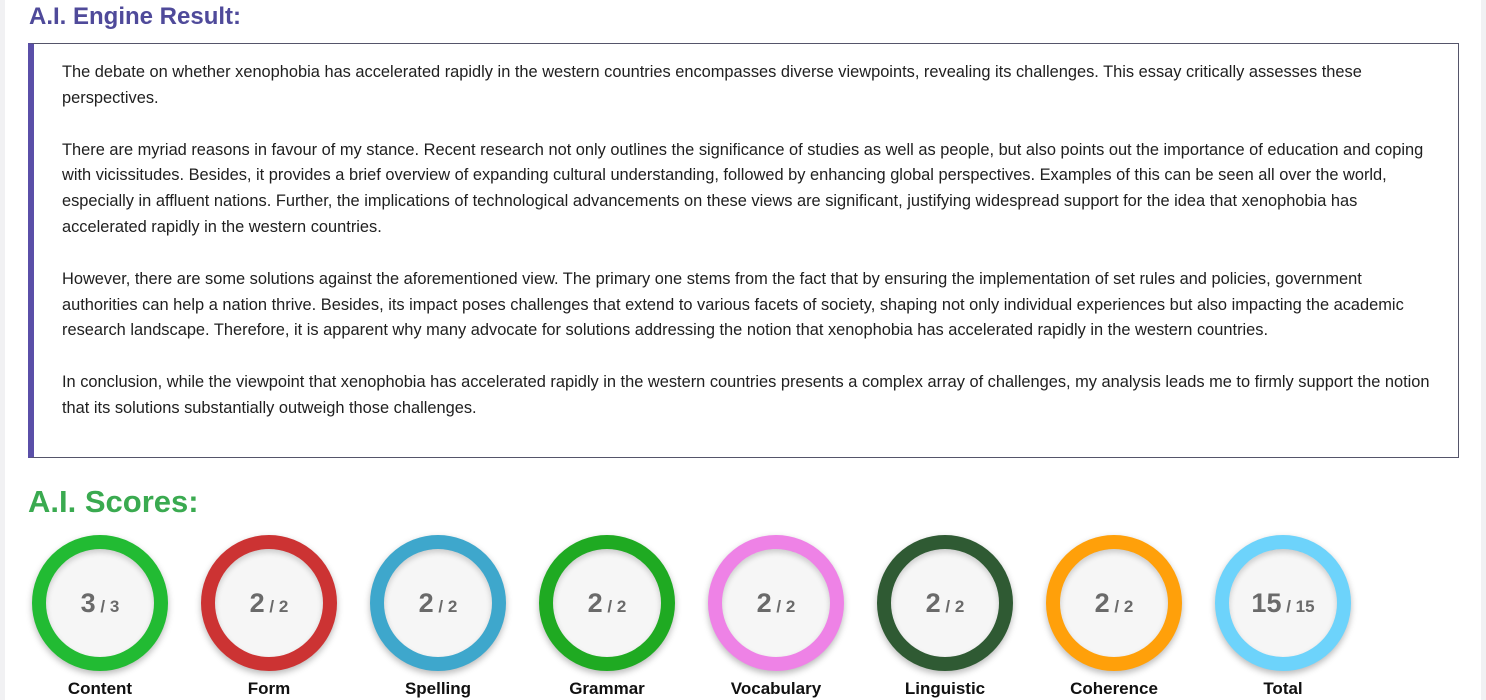  I want to click on score-value: 3 / 3, so click(100, 602).